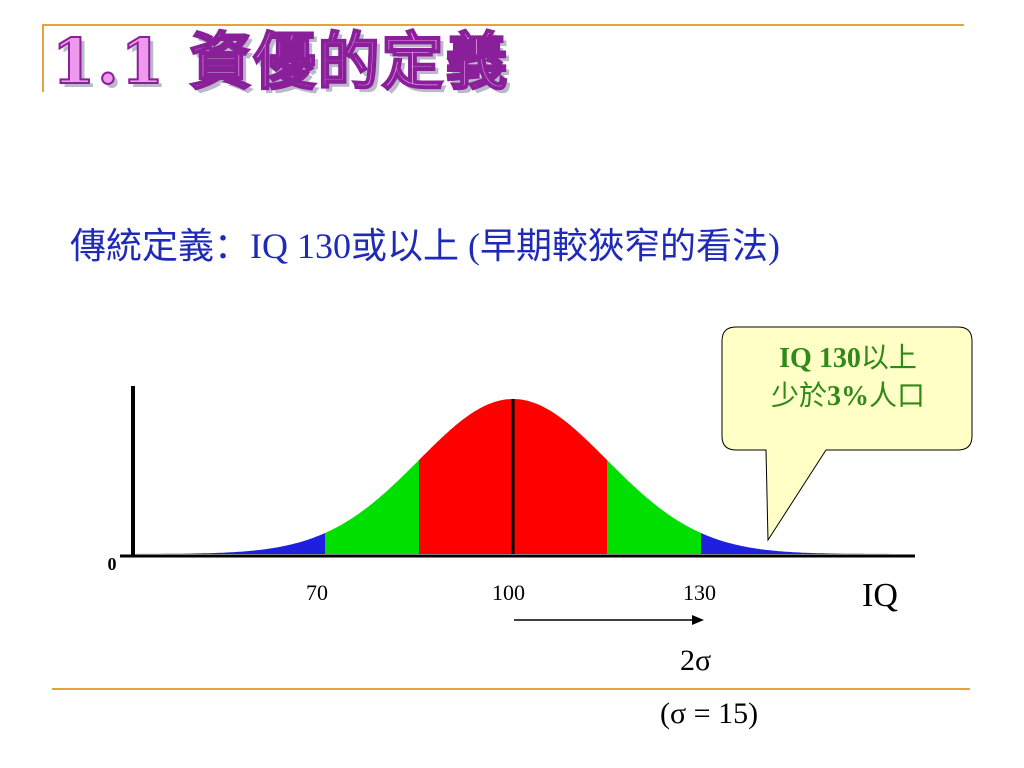 Image resolution: width=1024 pixels, height=768 pixels. I want to click on x-tick-label: 130, so click(699, 592).